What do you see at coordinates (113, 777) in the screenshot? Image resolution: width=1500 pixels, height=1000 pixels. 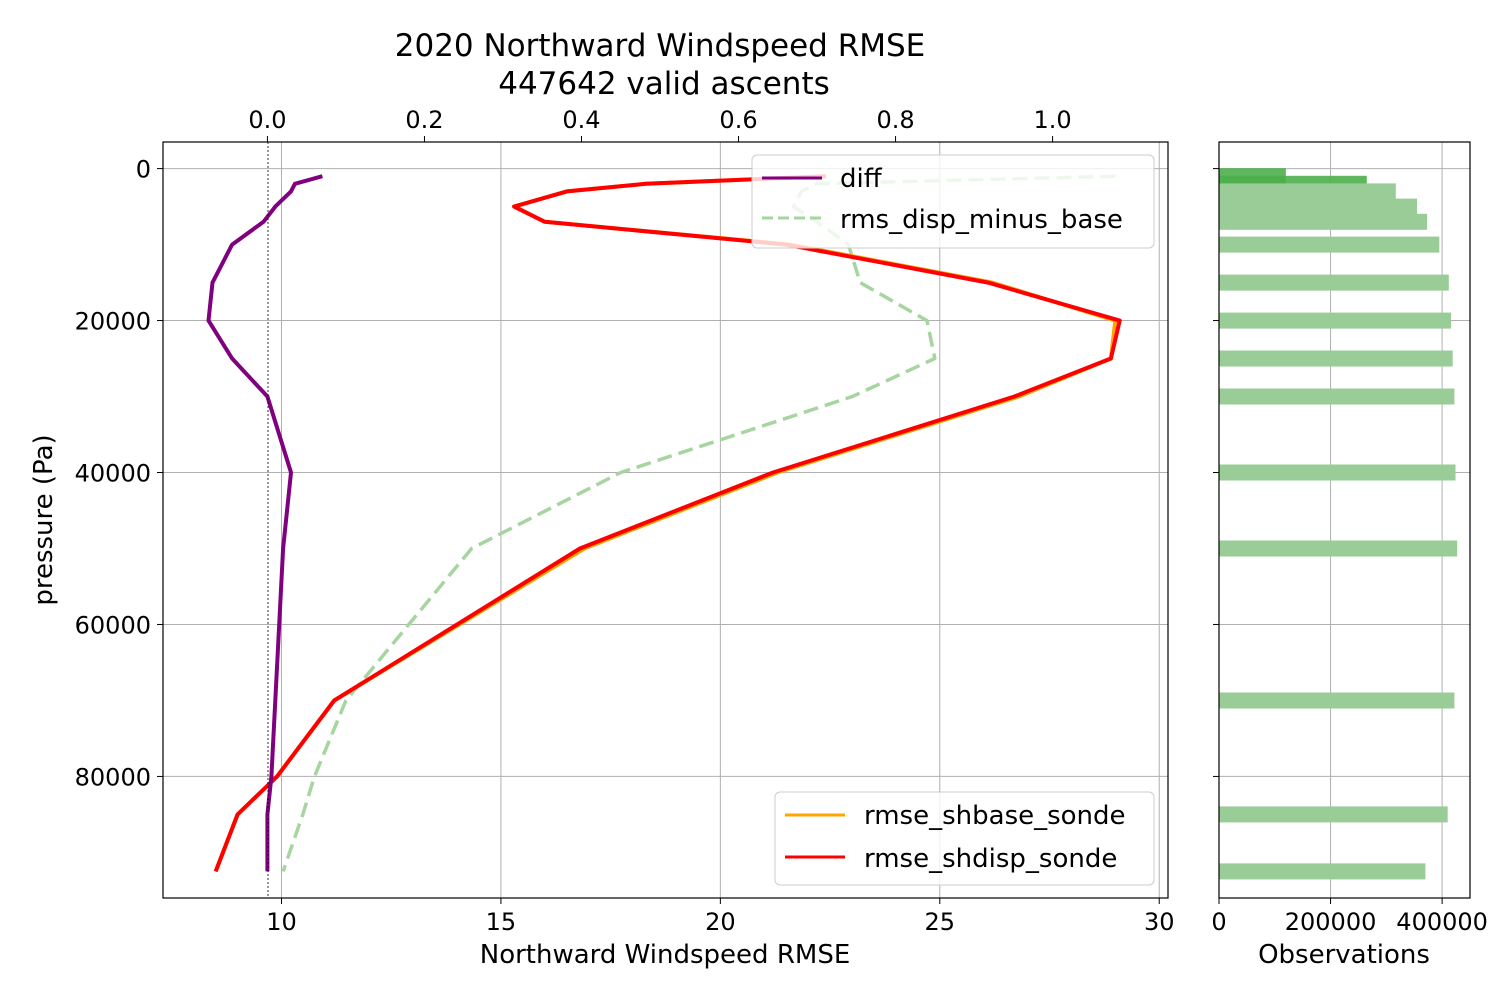 I see `y-tick-label: 80000` at bounding box center [113, 777].